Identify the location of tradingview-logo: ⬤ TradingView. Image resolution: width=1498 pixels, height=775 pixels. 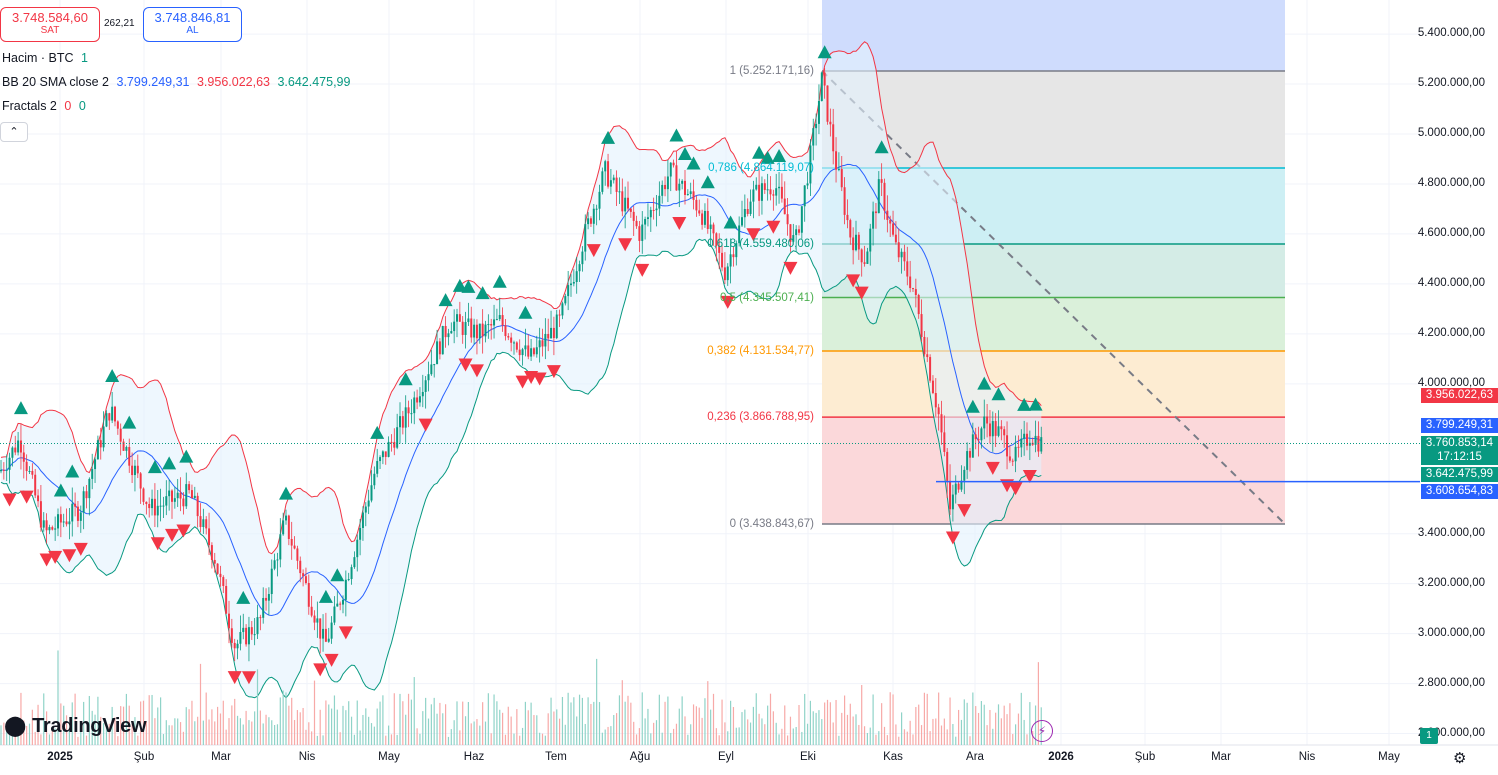
(75, 725).